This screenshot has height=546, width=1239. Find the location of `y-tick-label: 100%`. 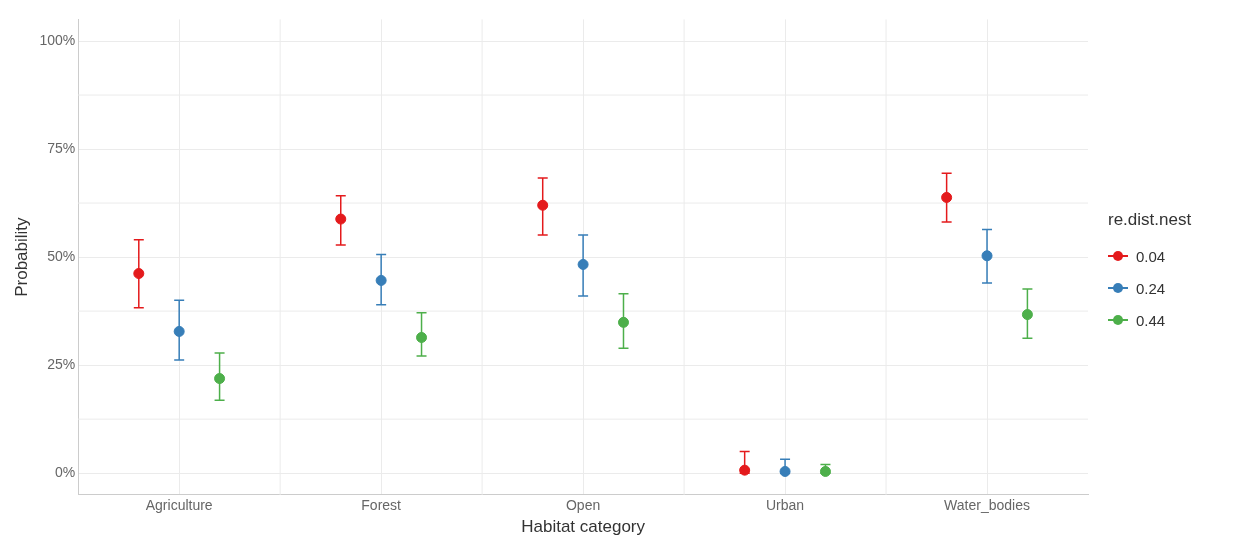

y-tick-label: 100% is located at coordinates (57, 39).